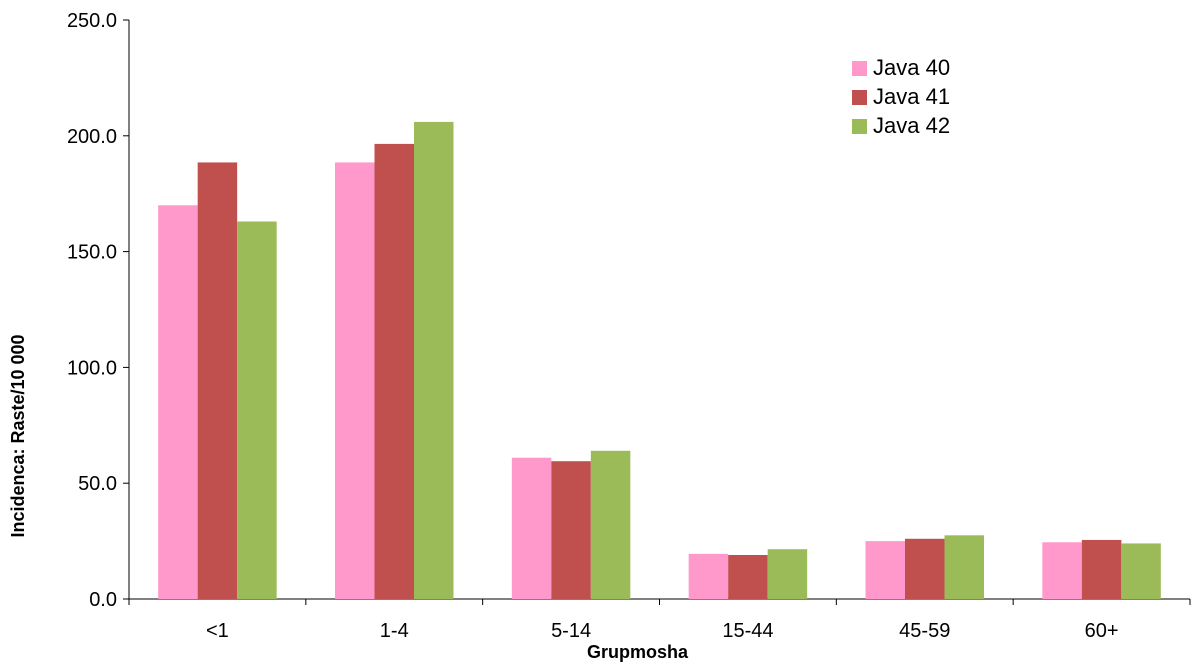  What do you see at coordinates (394, 631) in the screenshot?
I see `x-tick-label: 1-4` at bounding box center [394, 631].